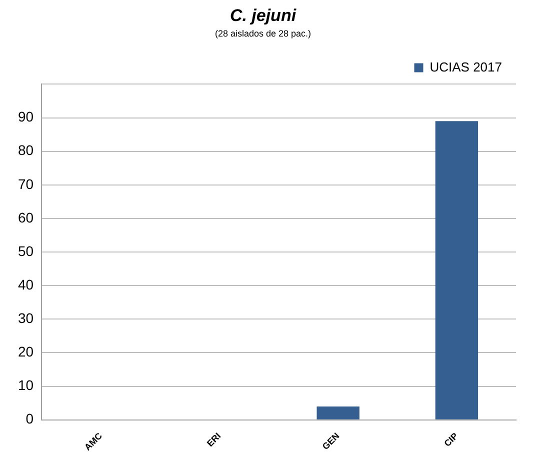 This screenshot has height=466, width=536. What do you see at coordinates (26, 352) in the screenshot?
I see `y-tick-label: 20` at bounding box center [26, 352].